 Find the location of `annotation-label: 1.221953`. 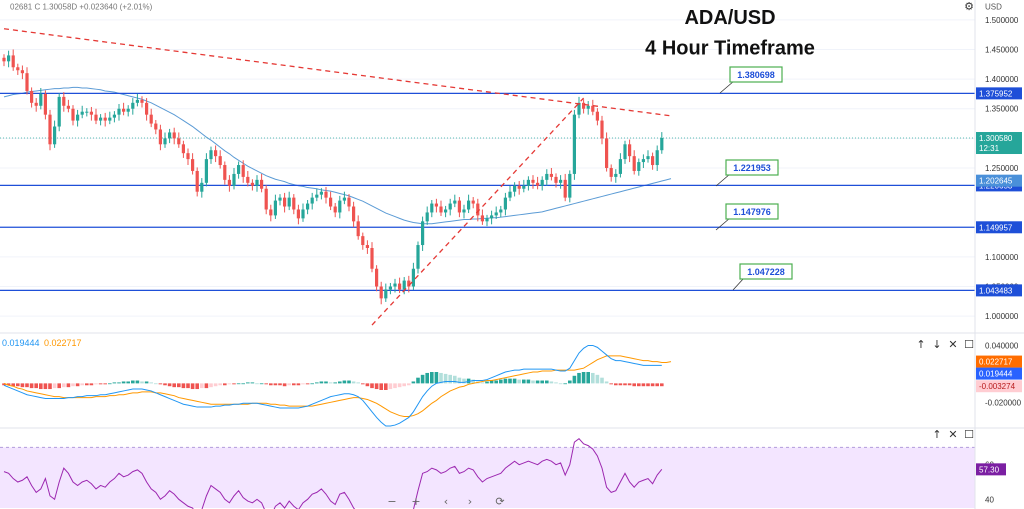

annotation-label: 1.221953 is located at coordinates (752, 168).